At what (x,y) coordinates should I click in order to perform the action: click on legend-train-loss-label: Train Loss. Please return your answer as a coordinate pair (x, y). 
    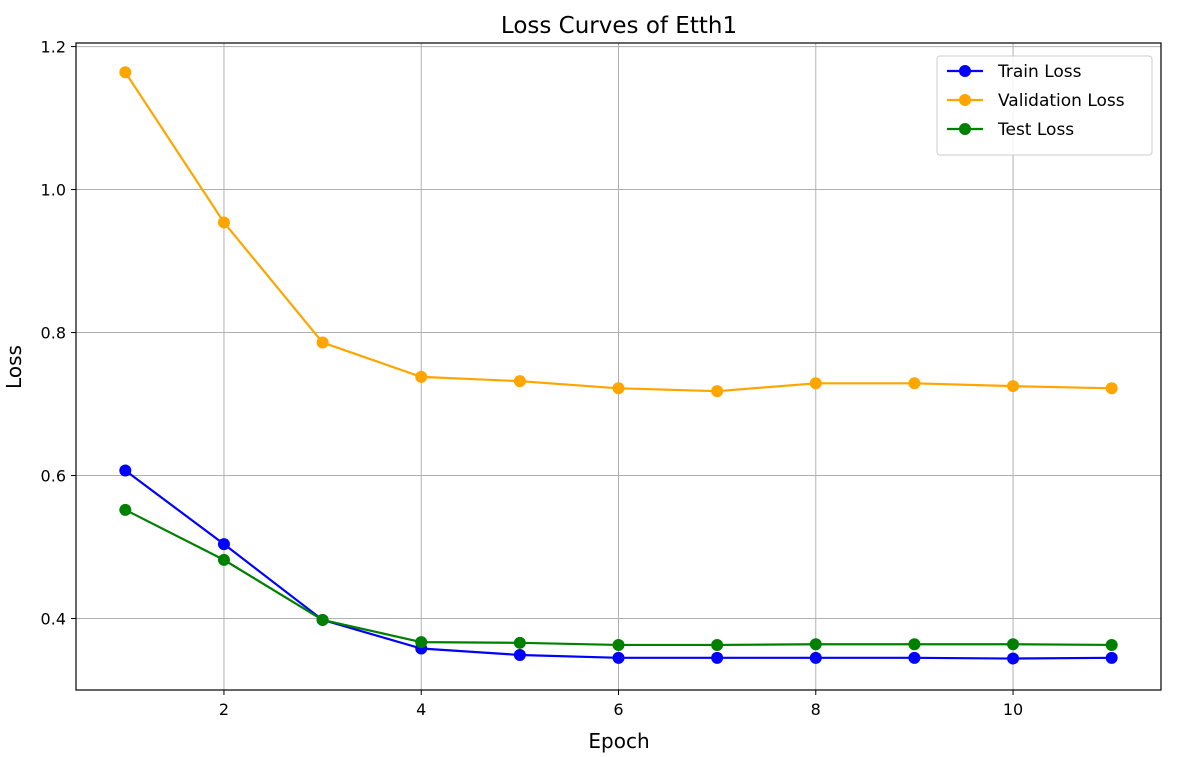
    Looking at the image, I should click on (1039, 72).